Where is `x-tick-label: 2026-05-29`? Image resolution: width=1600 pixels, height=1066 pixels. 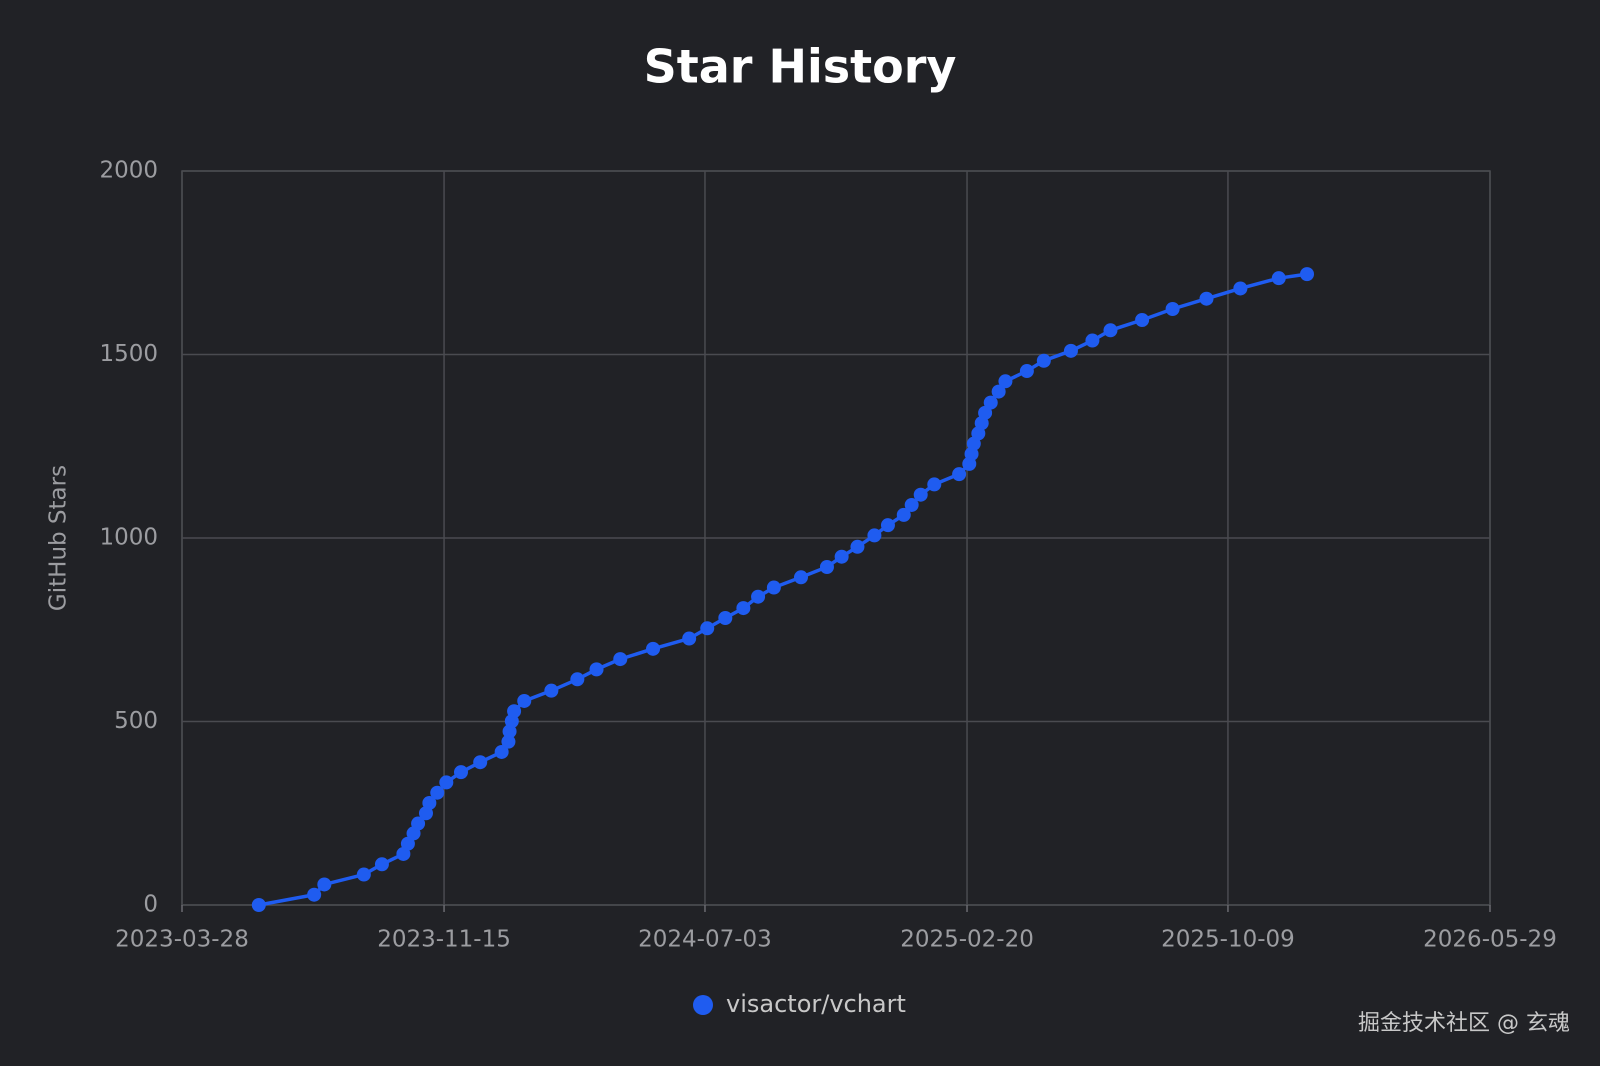
x-tick-label: 2026-05-29 is located at coordinates (1490, 940).